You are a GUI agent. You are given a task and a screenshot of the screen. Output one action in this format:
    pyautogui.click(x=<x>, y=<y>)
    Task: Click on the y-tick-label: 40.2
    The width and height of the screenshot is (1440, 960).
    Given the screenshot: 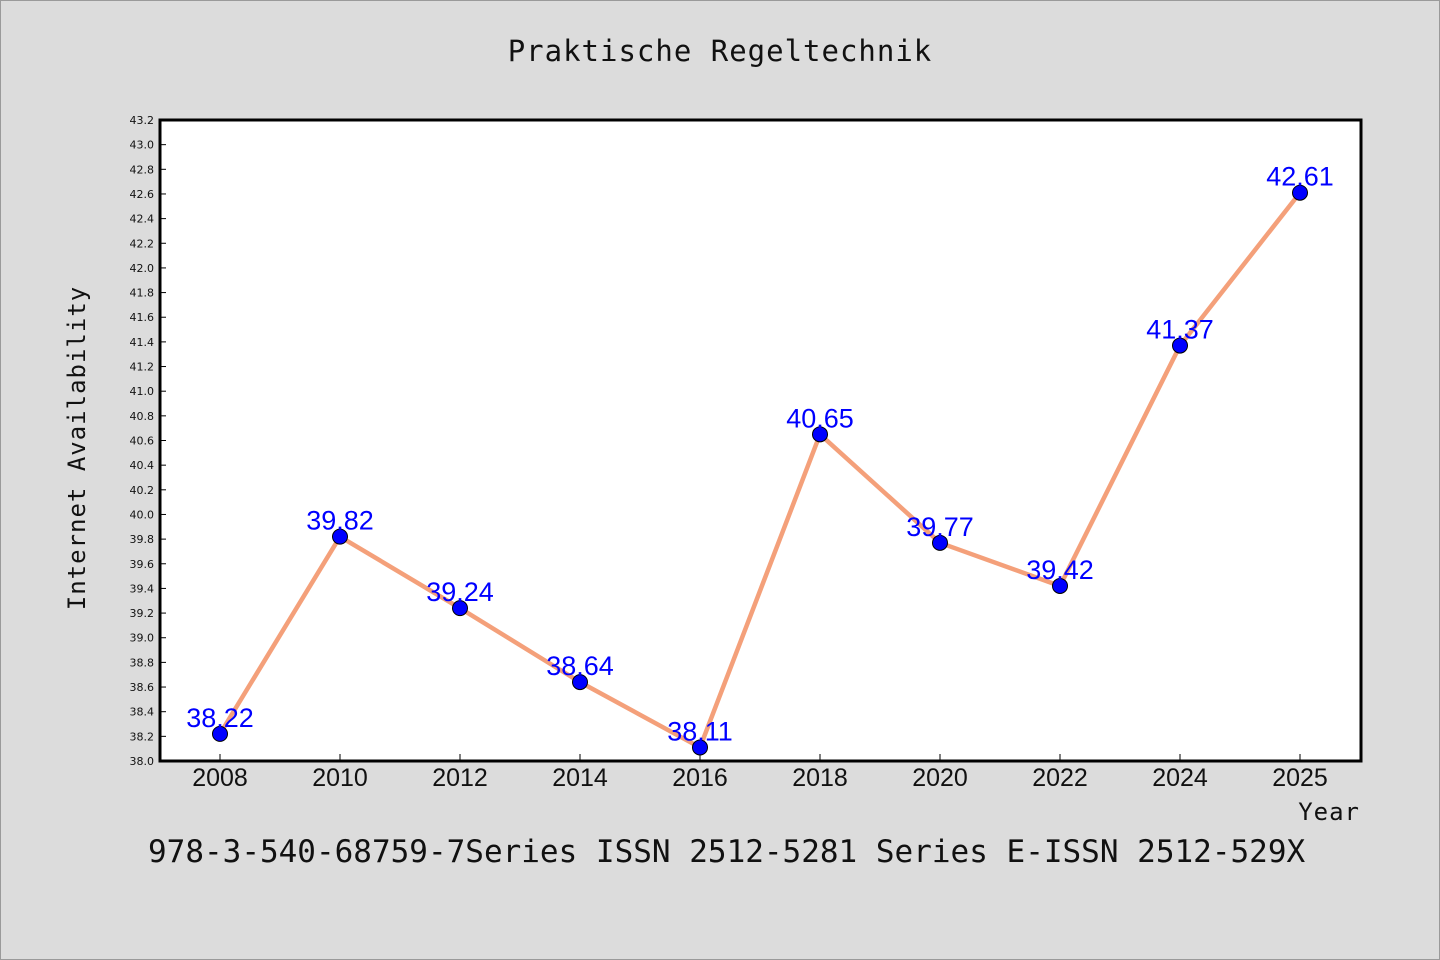 What is the action you would take?
    pyautogui.click(x=142, y=490)
    